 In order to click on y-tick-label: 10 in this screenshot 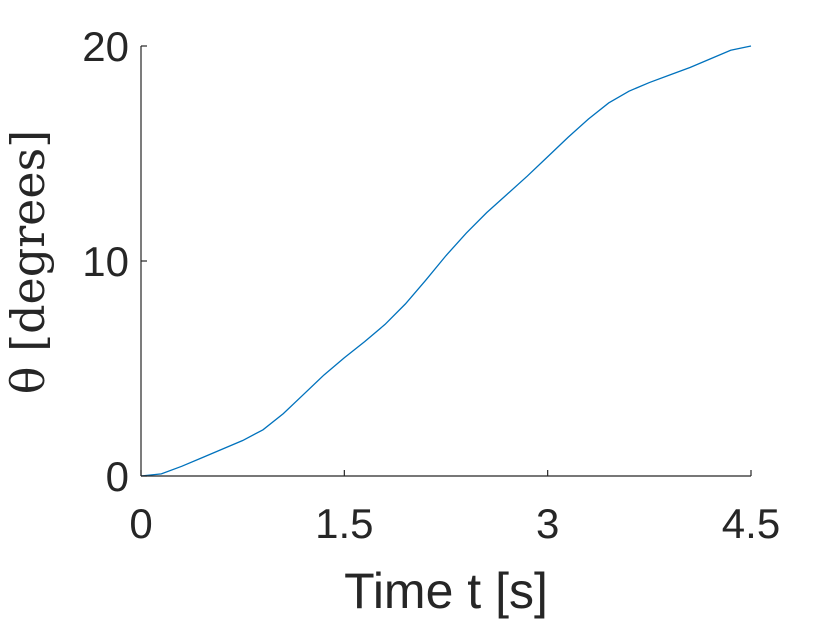, I will do `click(105, 261)`.